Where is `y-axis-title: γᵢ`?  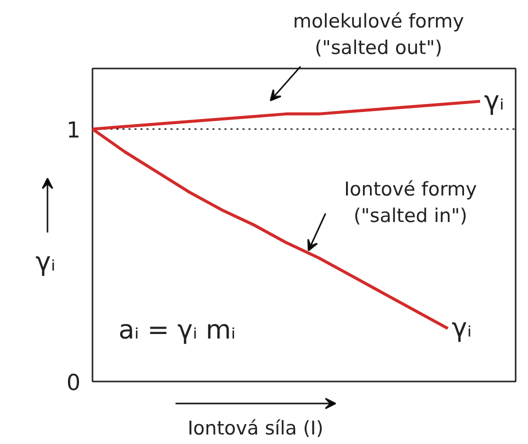
y-axis-title: γᵢ is located at coordinates (45, 263).